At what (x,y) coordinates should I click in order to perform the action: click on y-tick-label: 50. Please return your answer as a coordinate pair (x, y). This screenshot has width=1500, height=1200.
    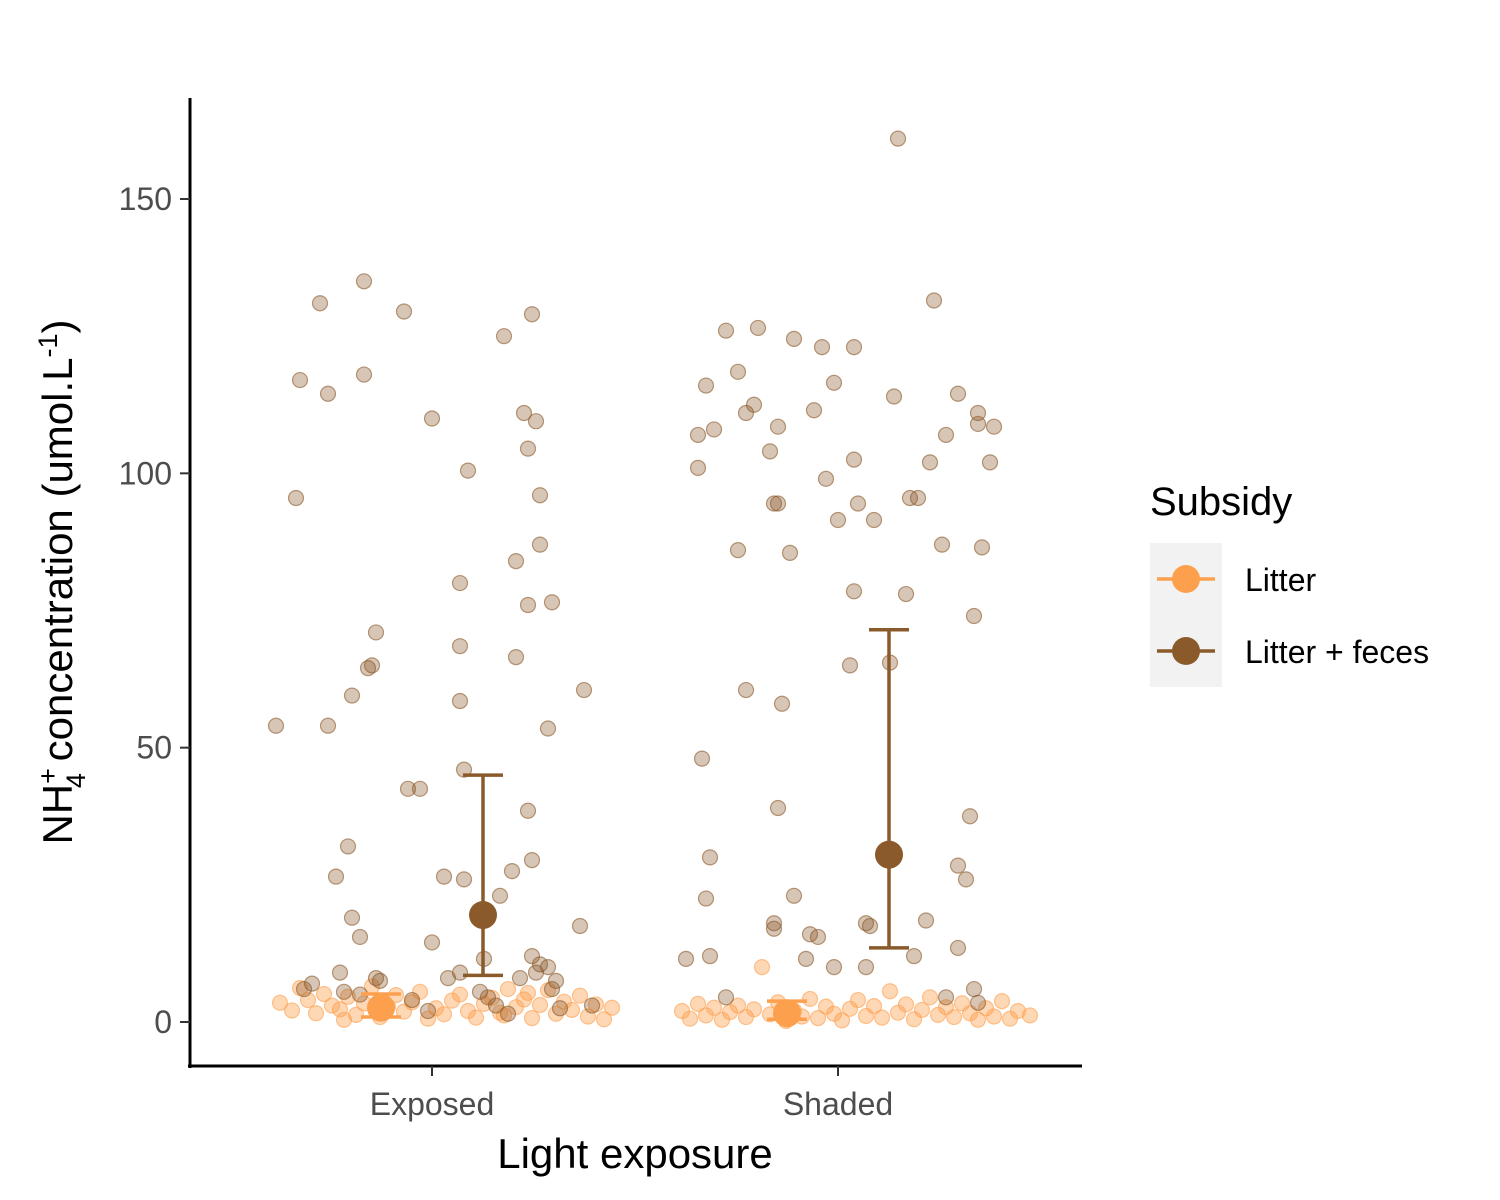
    Looking at the image, I should click on (154, 748).